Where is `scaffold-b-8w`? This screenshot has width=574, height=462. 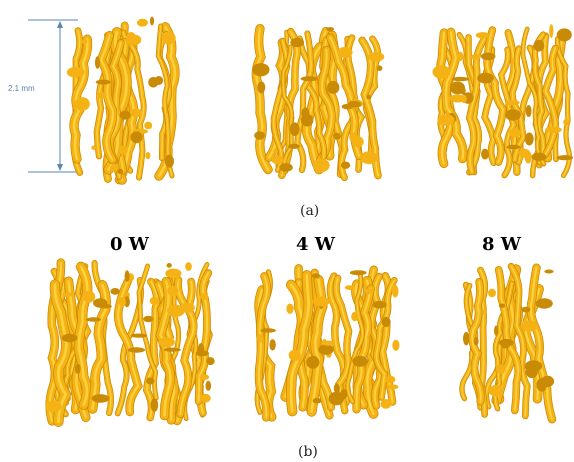 scaffold-b-8w is located at coordinates (508, 343).